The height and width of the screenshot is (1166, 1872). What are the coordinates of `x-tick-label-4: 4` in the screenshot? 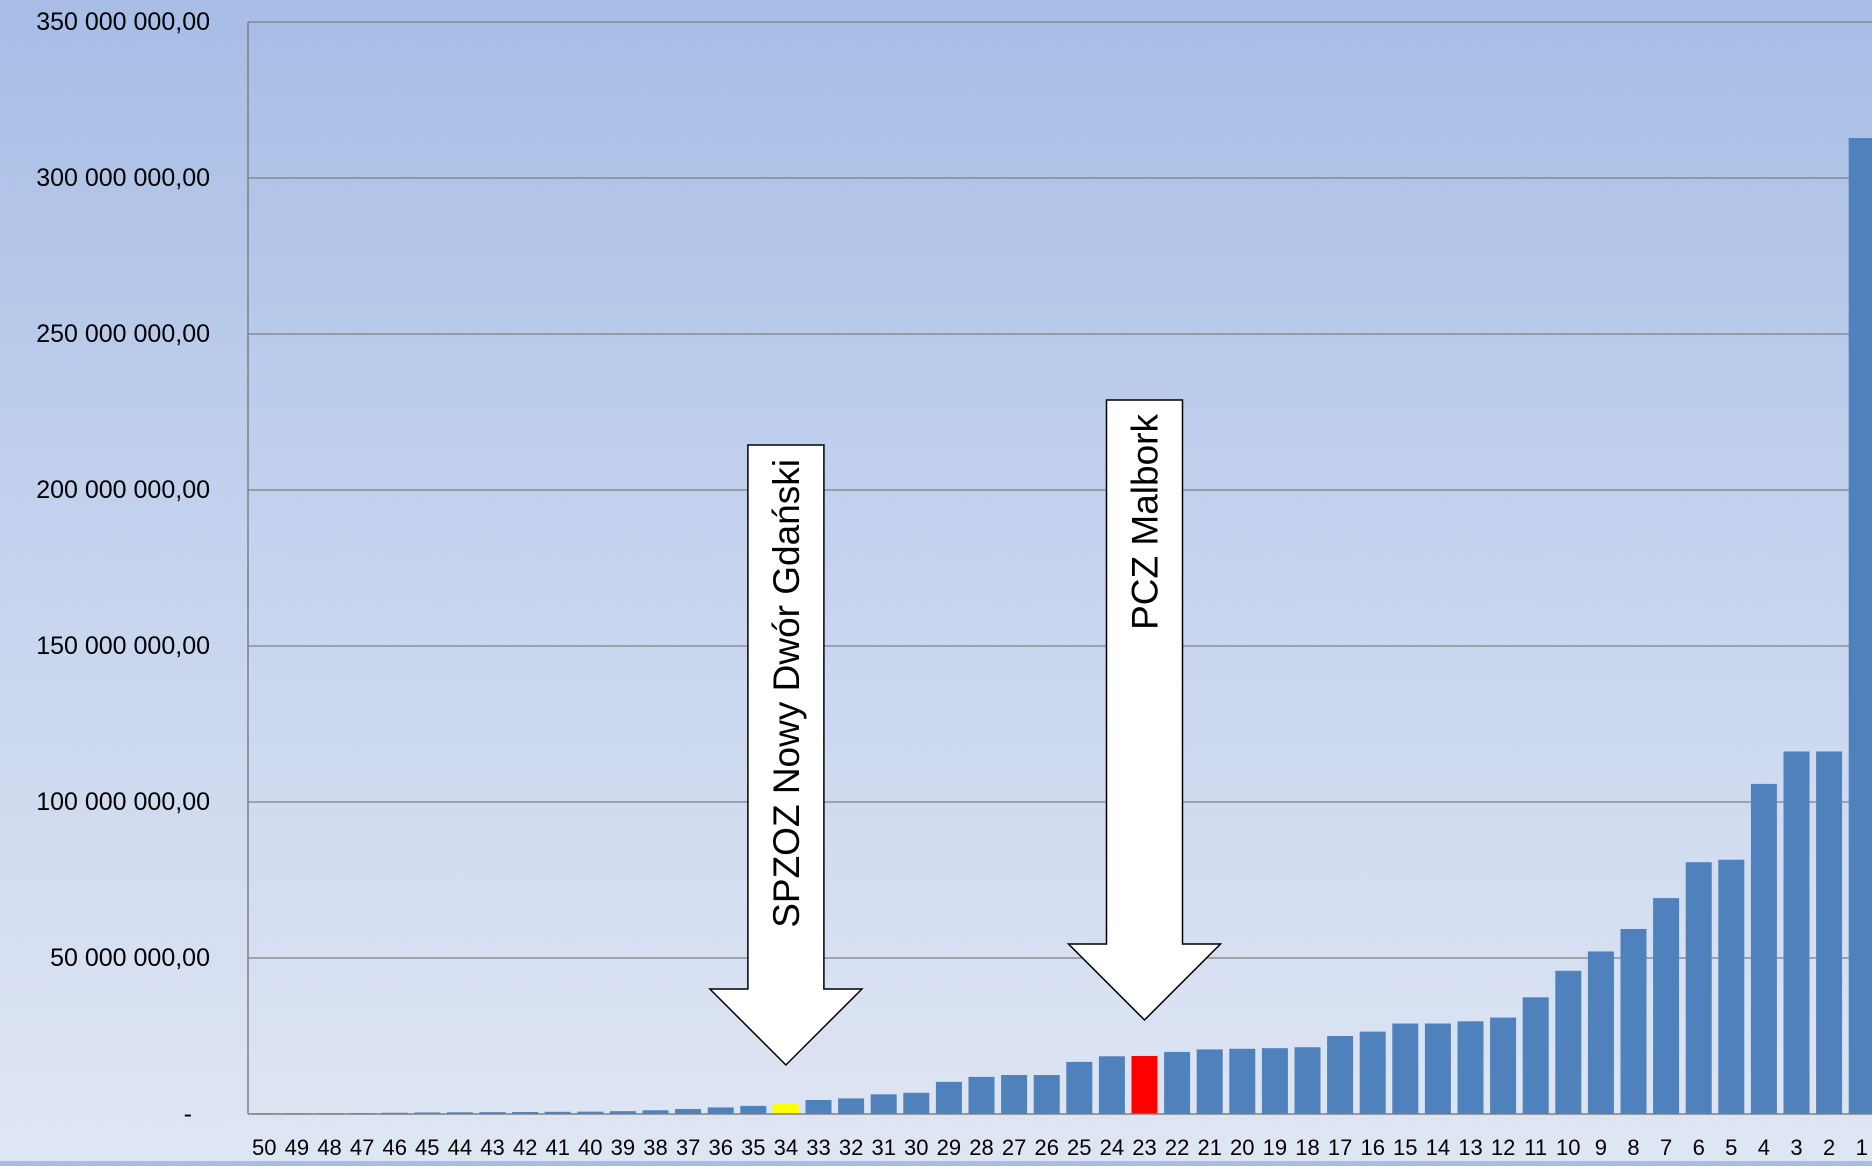 It's located at (1764, 1147).